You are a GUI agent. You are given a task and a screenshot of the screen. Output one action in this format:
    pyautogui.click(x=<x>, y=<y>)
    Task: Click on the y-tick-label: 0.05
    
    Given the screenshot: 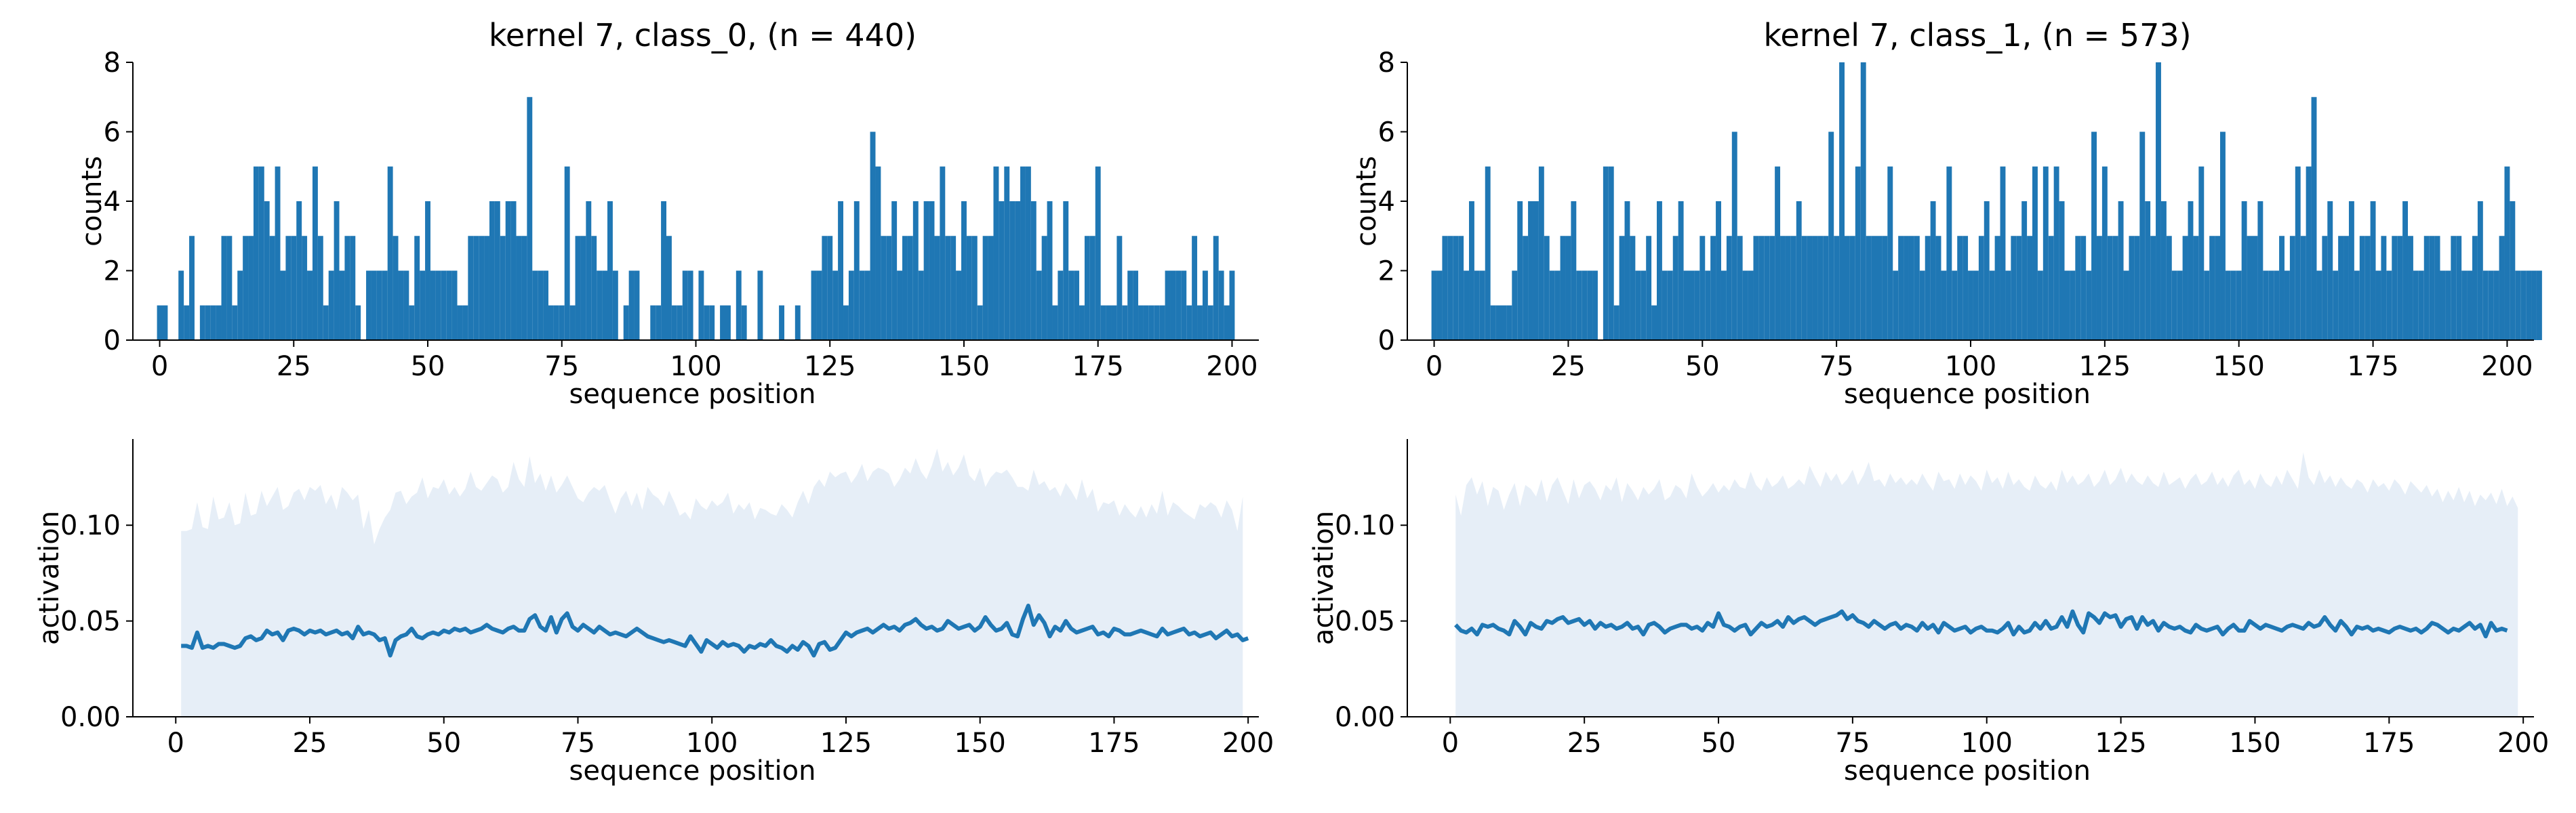 What is the action you would take?
    pyautogui.click(x=1365, y=622)
    